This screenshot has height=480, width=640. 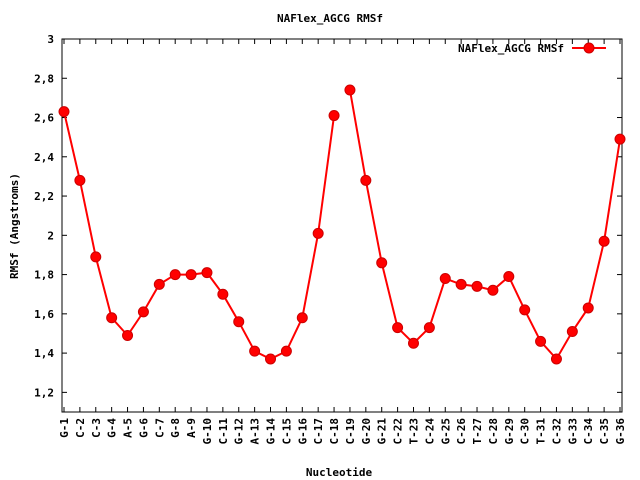 What do you see at coordinates (255, 431) in the screenshot?
I see `x-tick-label: A-13` at bounding box center [255, 431].